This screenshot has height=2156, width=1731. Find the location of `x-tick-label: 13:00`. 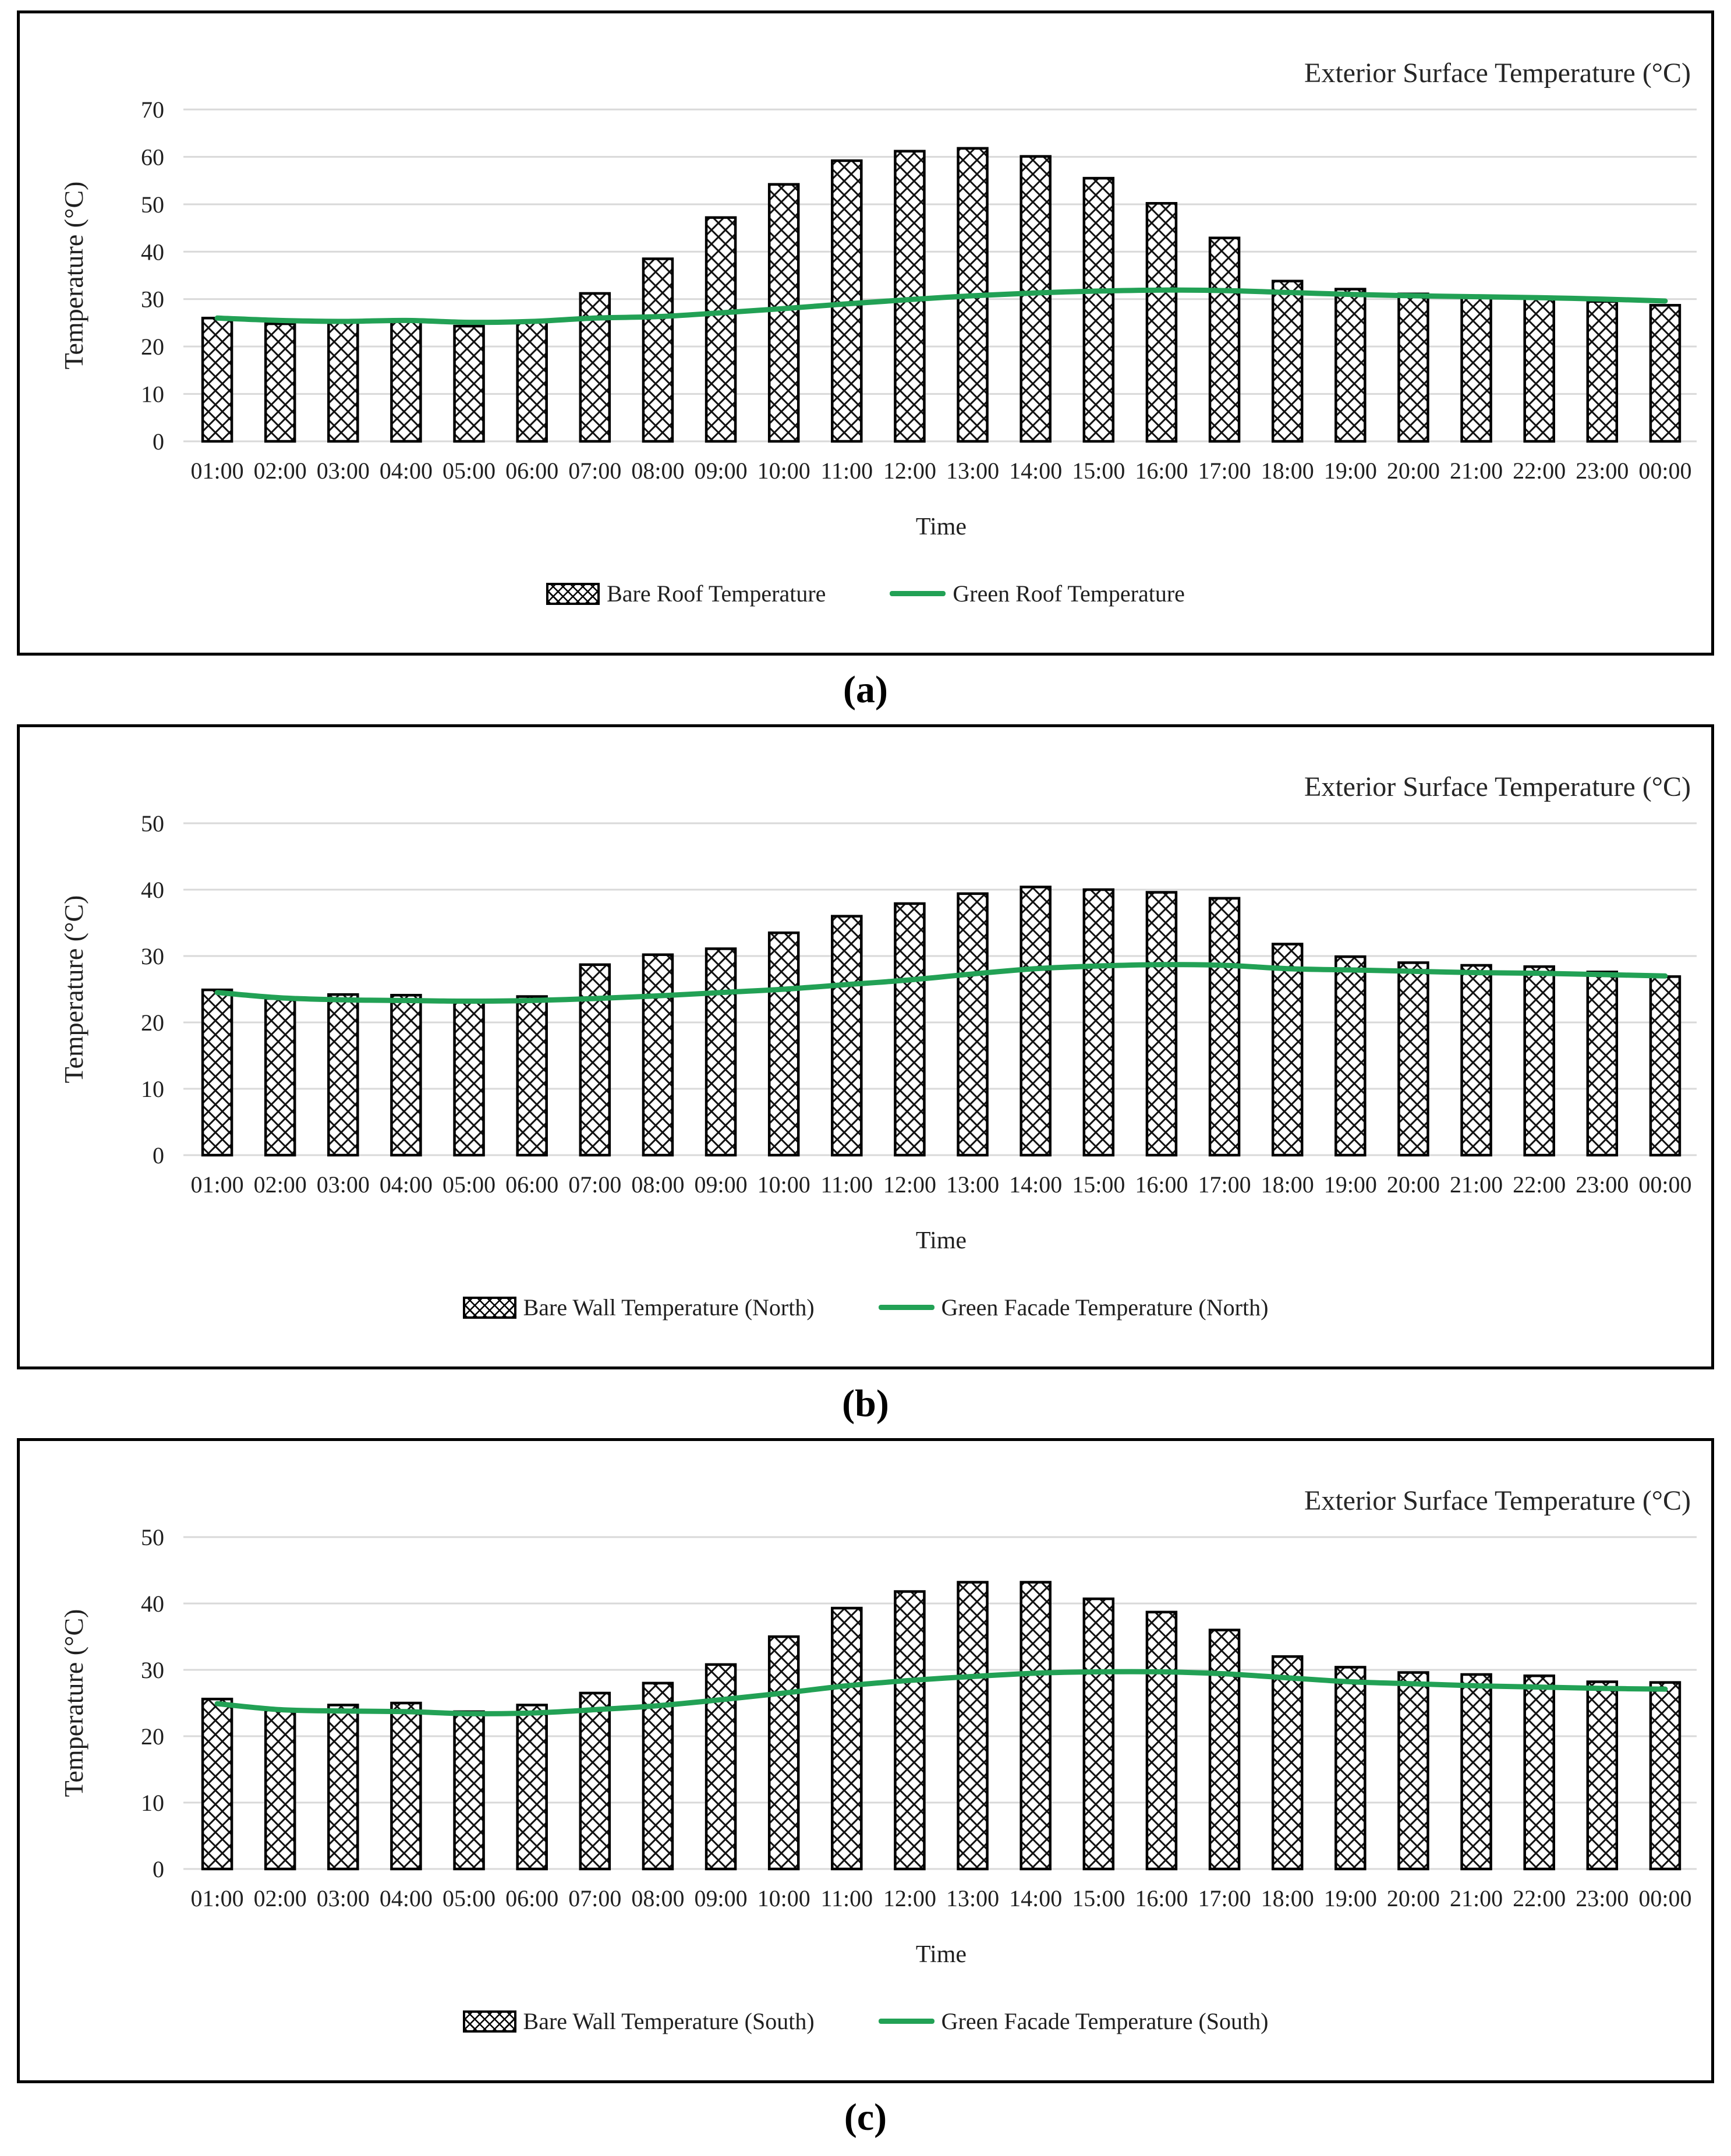

x-tick-label: 13:00 is located at coordinates (972, 471).